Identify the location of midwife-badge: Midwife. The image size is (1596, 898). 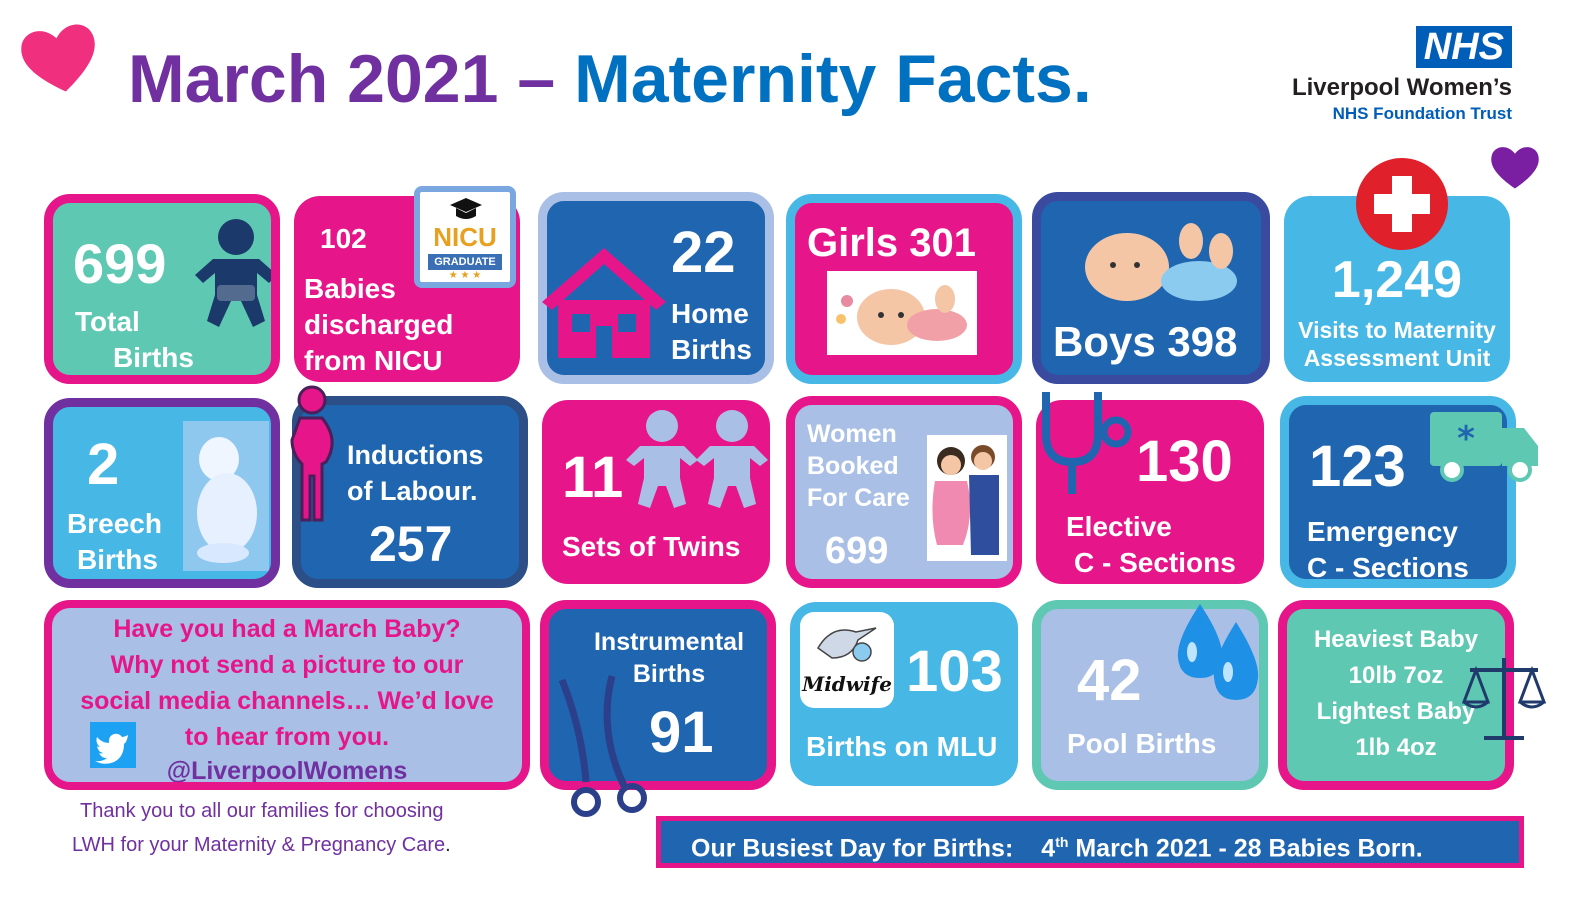
(847, 660).